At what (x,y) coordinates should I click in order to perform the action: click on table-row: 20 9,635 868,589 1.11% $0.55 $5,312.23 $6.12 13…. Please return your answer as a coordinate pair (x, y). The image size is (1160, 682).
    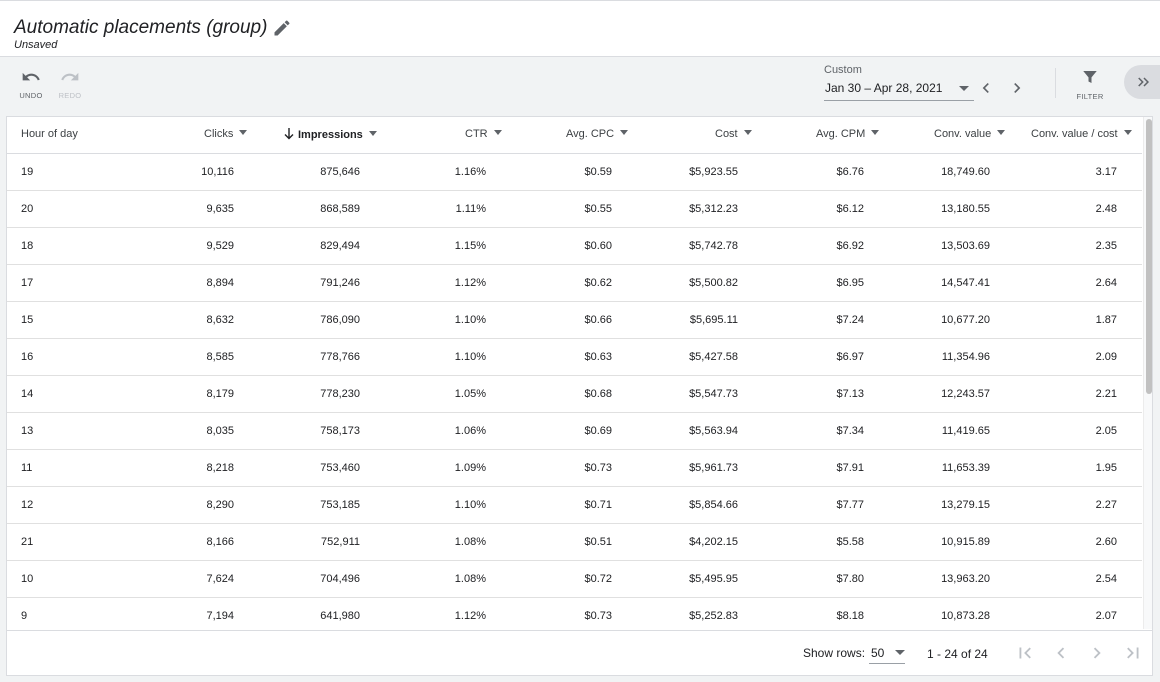
    Looking at the image, I should click on (574, 209).